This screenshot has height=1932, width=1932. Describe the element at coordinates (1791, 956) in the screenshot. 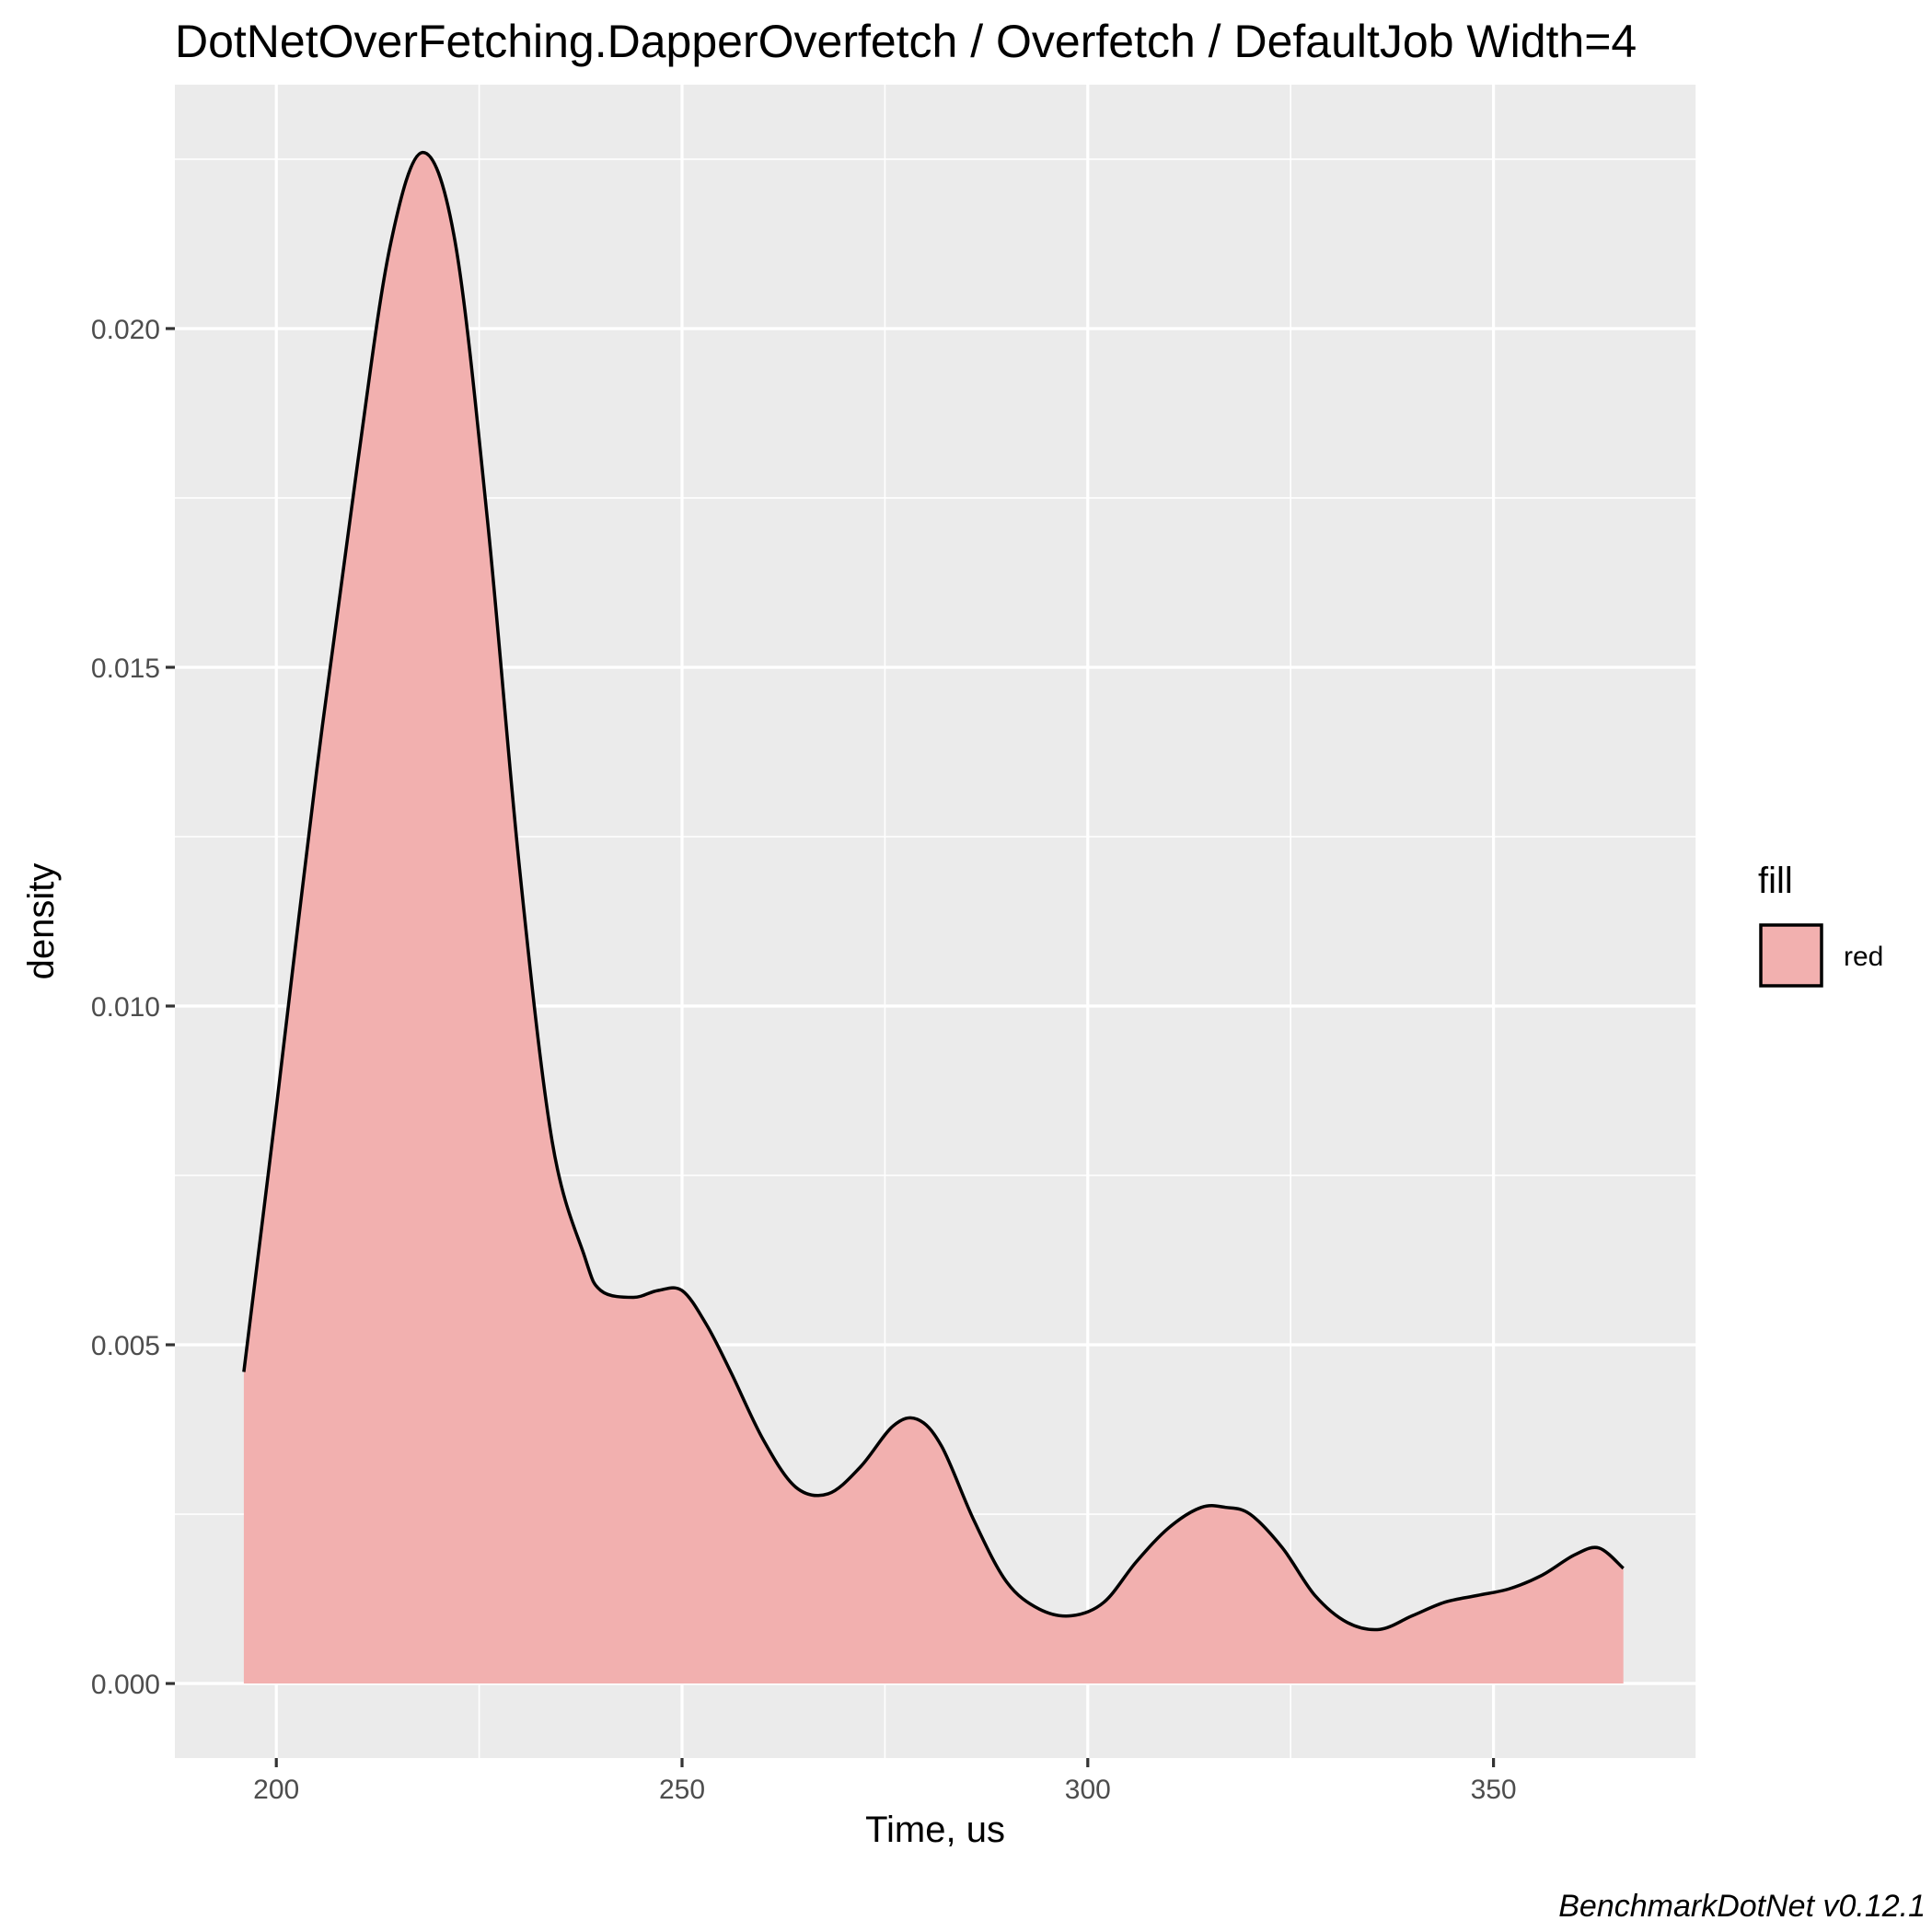

I see `legend-key-red` at that location.